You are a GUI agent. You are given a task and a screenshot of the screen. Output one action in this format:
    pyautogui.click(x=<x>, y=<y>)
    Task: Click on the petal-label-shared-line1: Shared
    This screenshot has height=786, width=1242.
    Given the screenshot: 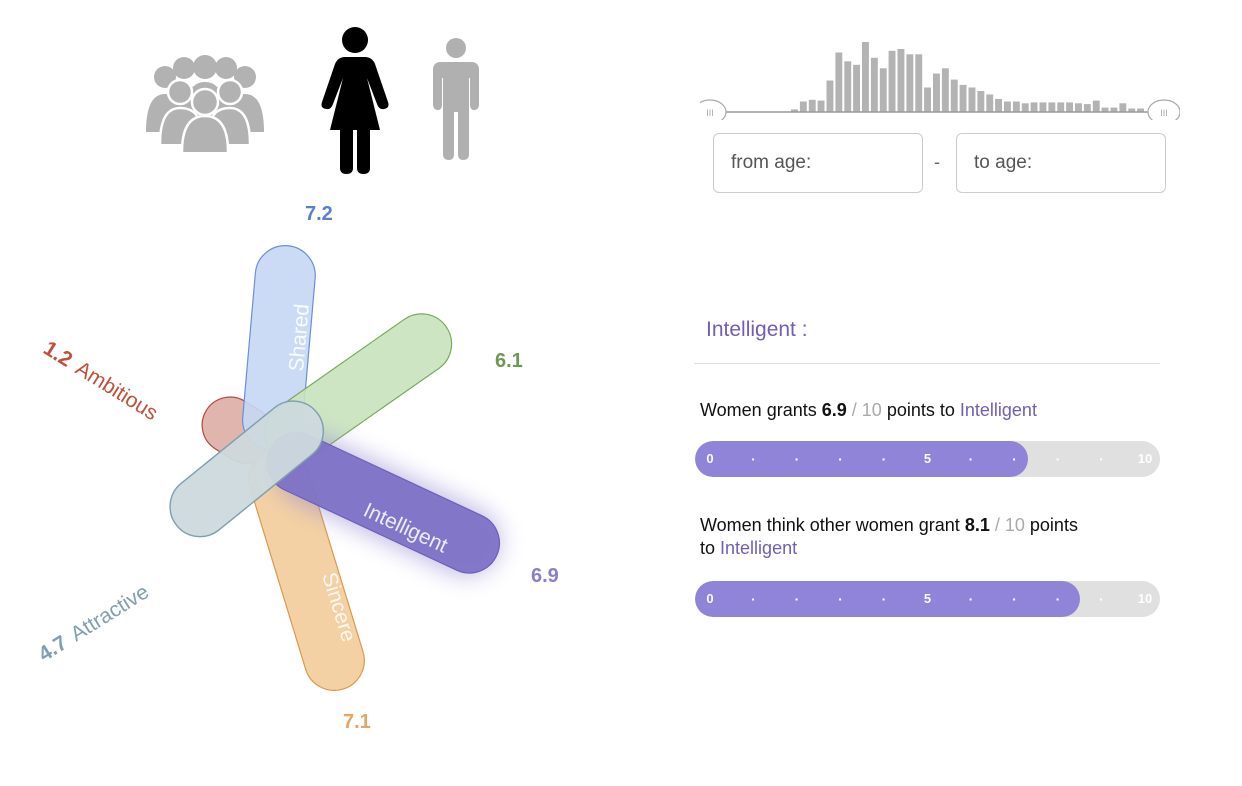 What is the action you would take?
    pyautogui.click(x=299, y=337)
    